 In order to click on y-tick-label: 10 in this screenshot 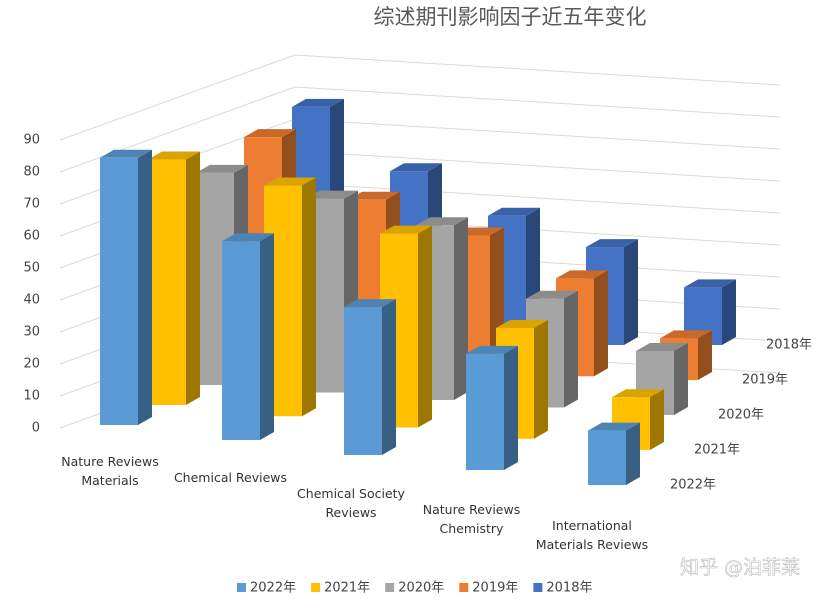, I will do `click(31, 396)`.